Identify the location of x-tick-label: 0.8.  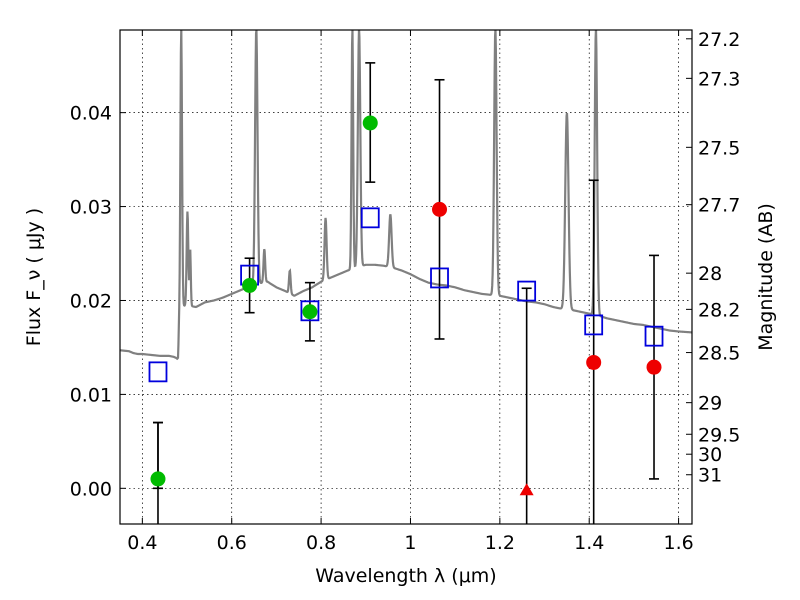
(321, 543).